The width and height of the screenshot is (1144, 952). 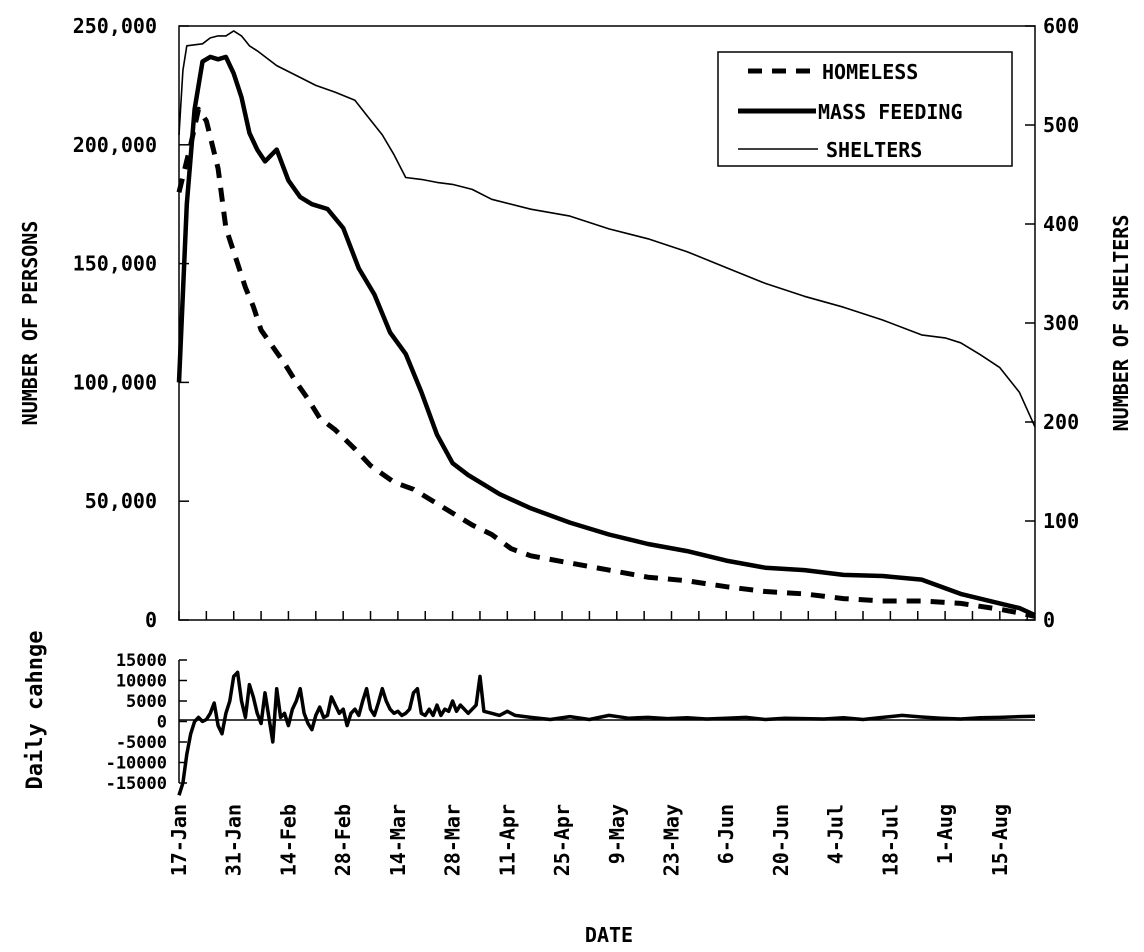 What do you see at coordinates (890, 840) in the screenshot?
I see `x-tick-label: 18-Jul` at bounding box center [890, 840].